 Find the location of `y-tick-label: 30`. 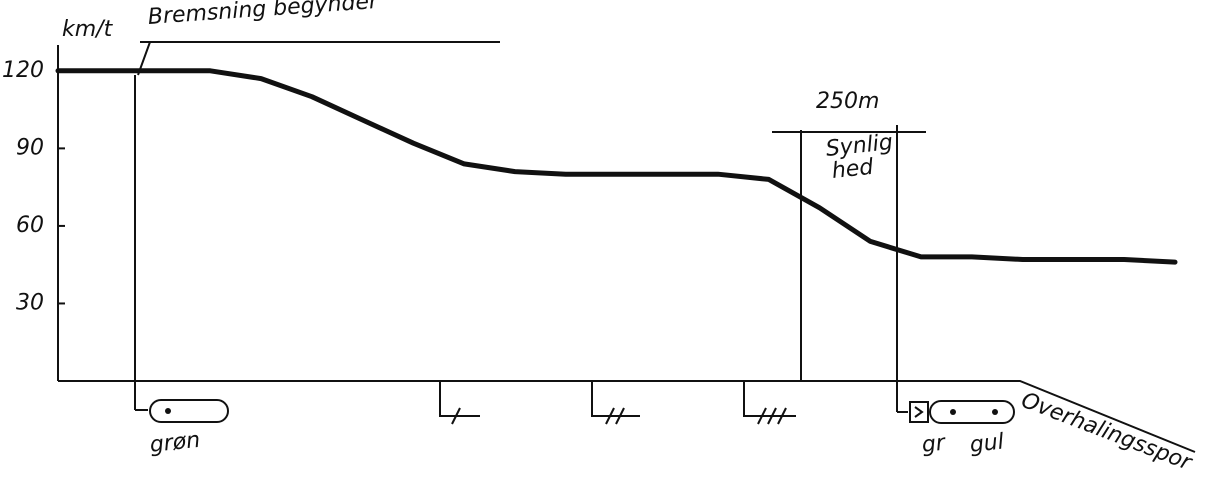

y-tick-label: 30 is located at coordinates (30, 302).